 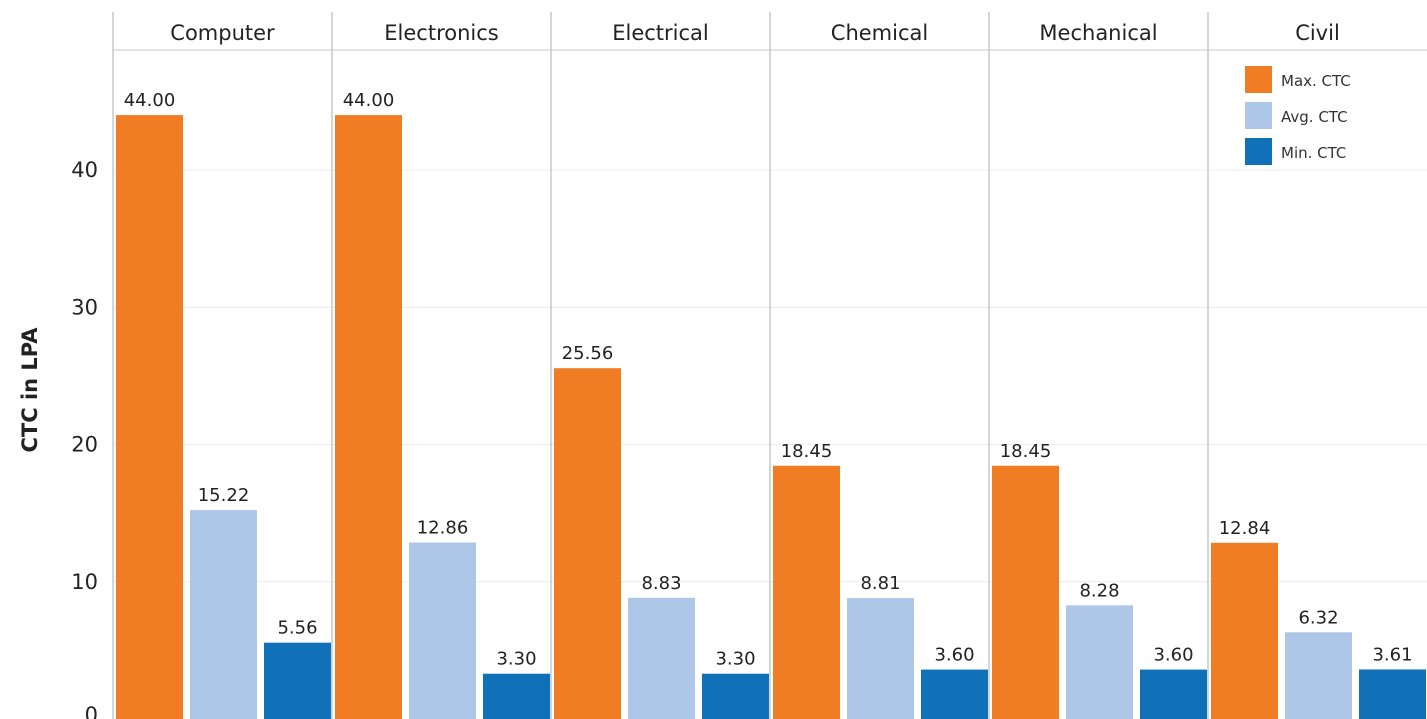 What do you see at coordinates (1245, 528) in the screenshot?
I see `data-label: 12.84` at bounding box center [1245, 528].